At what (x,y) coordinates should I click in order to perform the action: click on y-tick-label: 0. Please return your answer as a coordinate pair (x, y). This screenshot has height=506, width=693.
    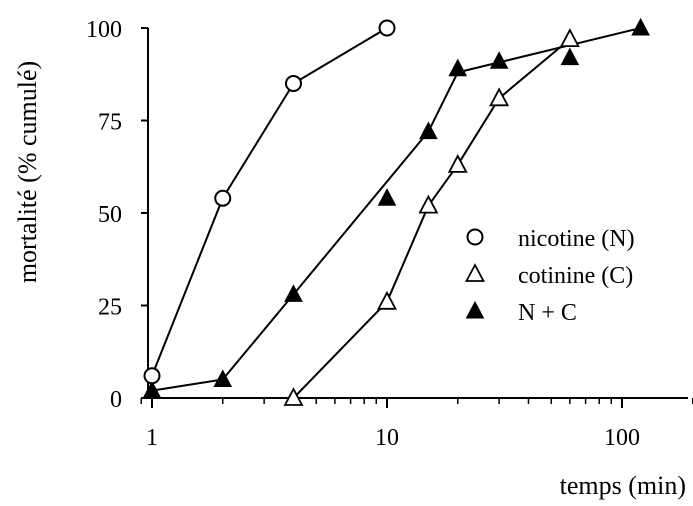
    Looking at the image, I should click on (116, 400).